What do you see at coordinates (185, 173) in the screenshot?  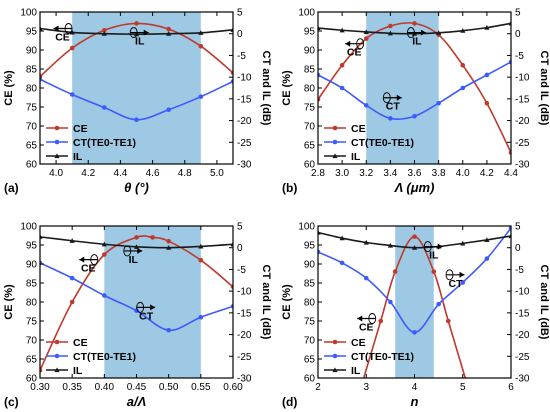 I see `x-tick-label: 4.8` at bounding box center [185, 173].